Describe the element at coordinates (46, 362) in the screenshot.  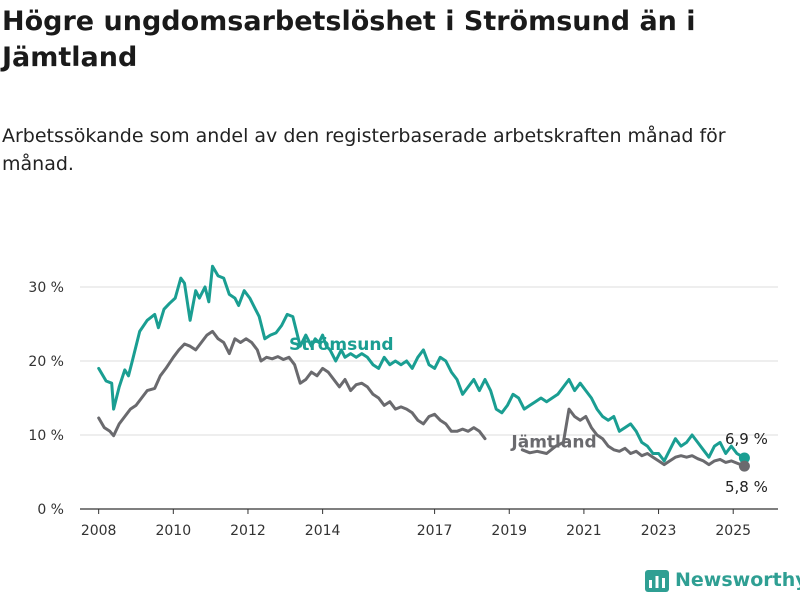
I see `y-tick-label: 20 %` at that location.